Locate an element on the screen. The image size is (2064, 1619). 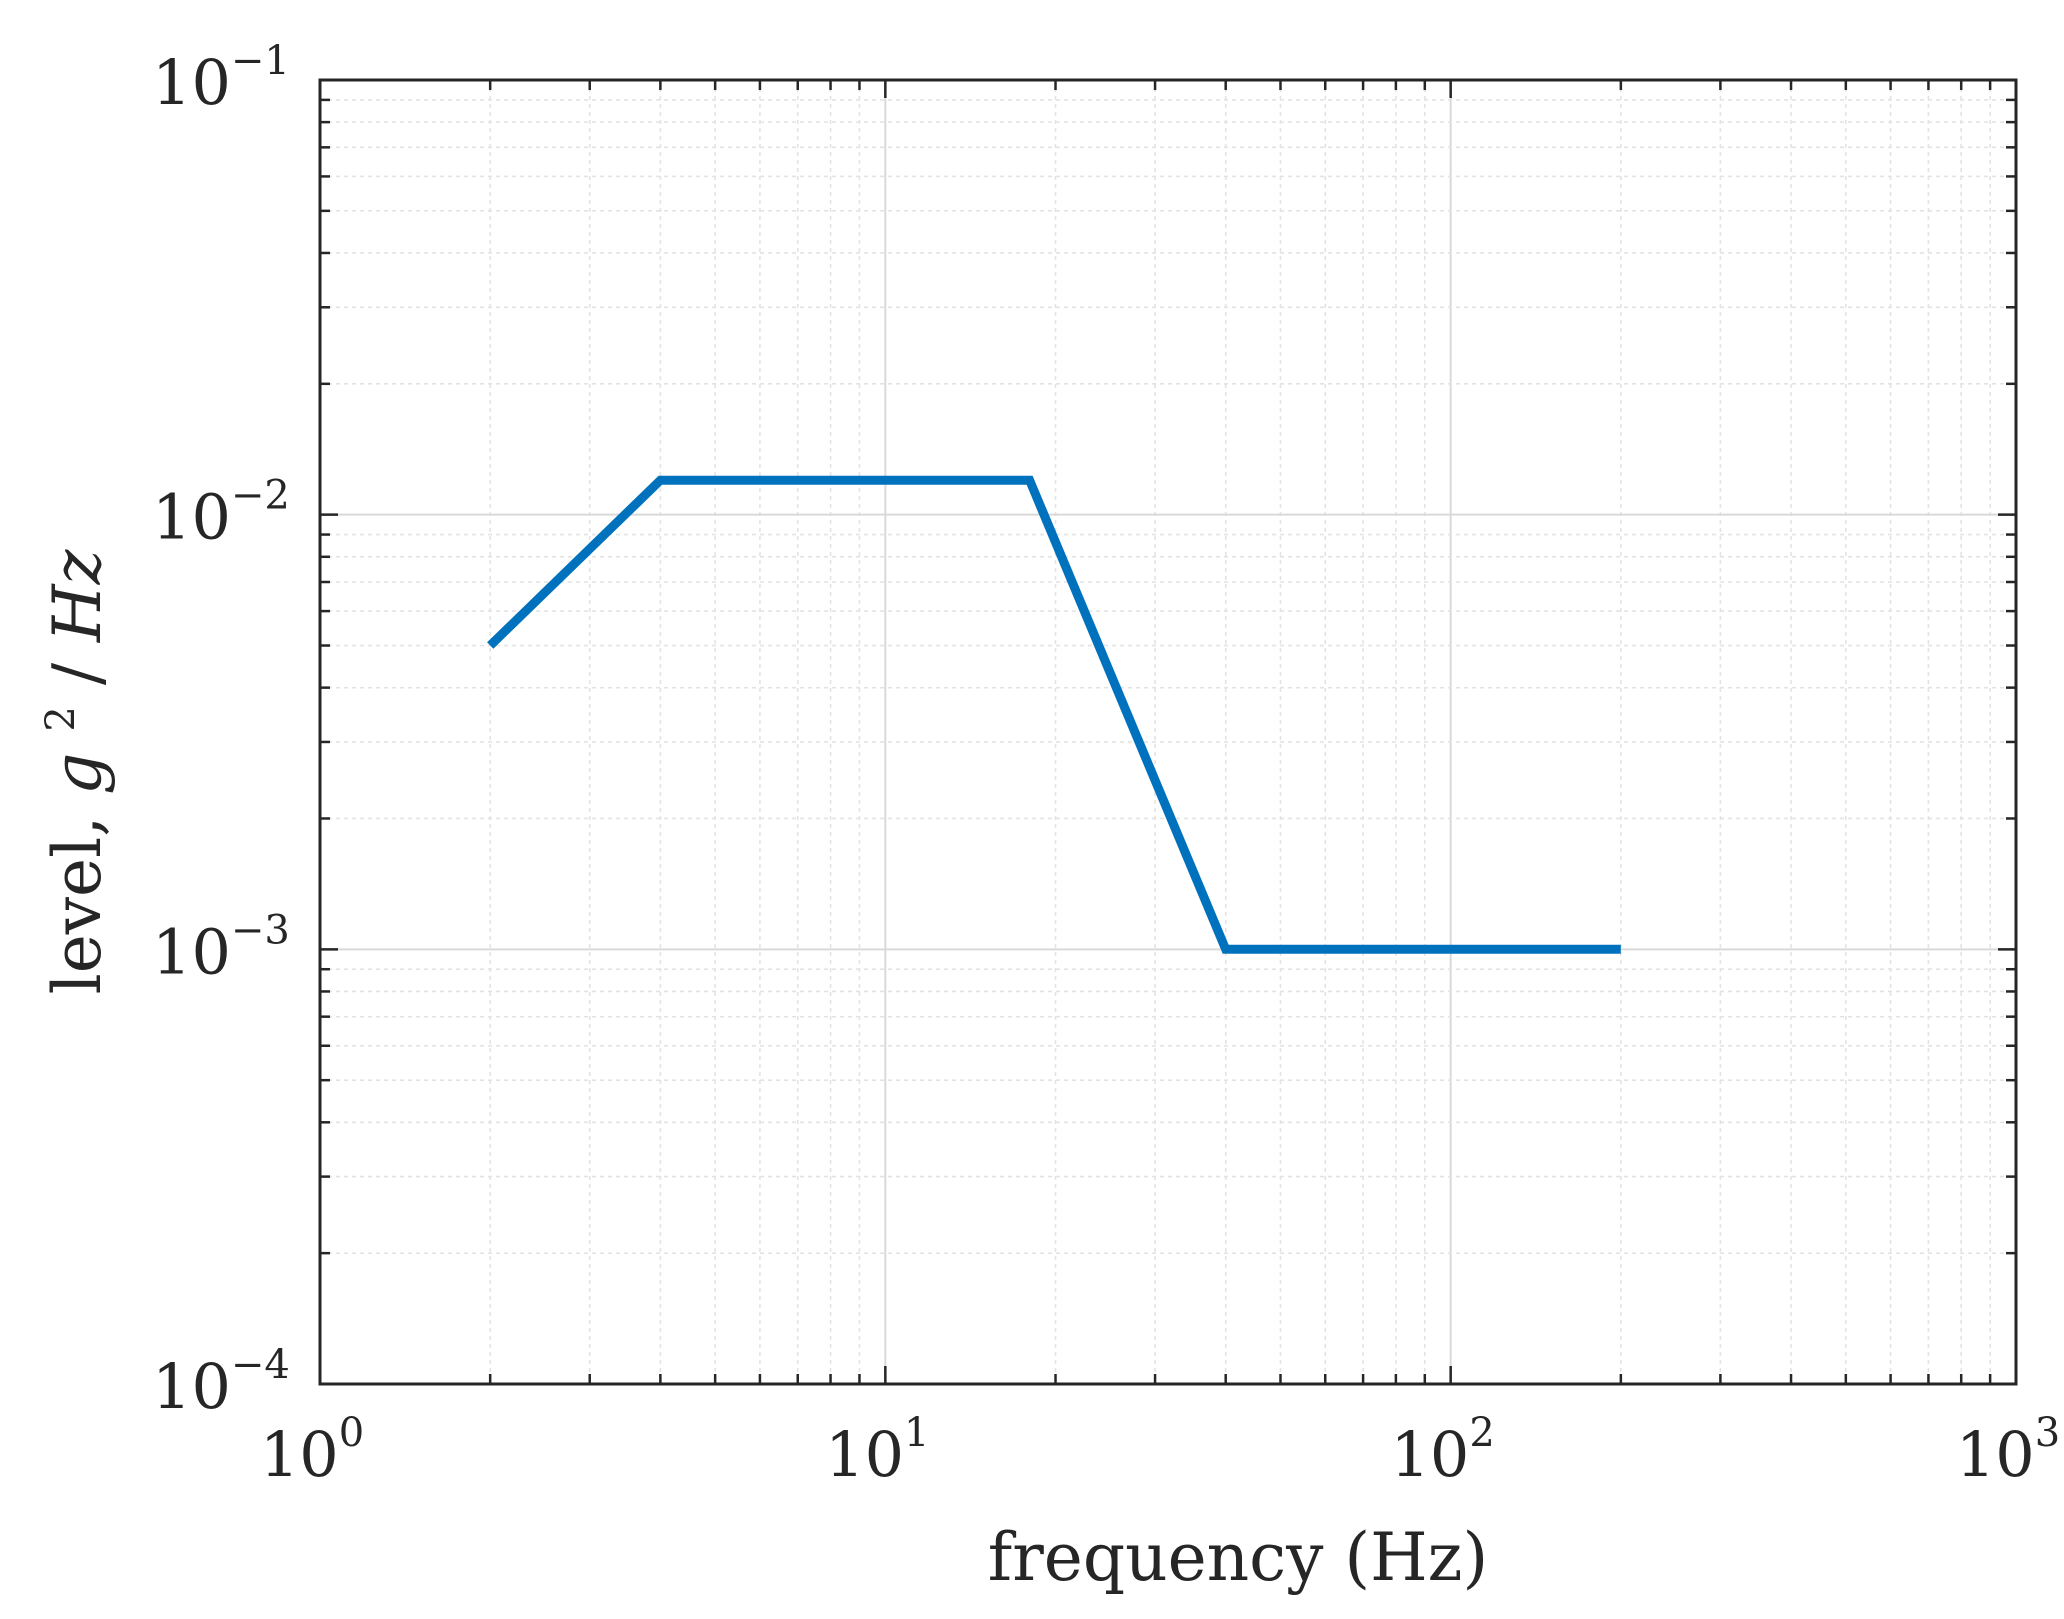
y-tick-label: 10⁻² is located at coordinates (221, 513).